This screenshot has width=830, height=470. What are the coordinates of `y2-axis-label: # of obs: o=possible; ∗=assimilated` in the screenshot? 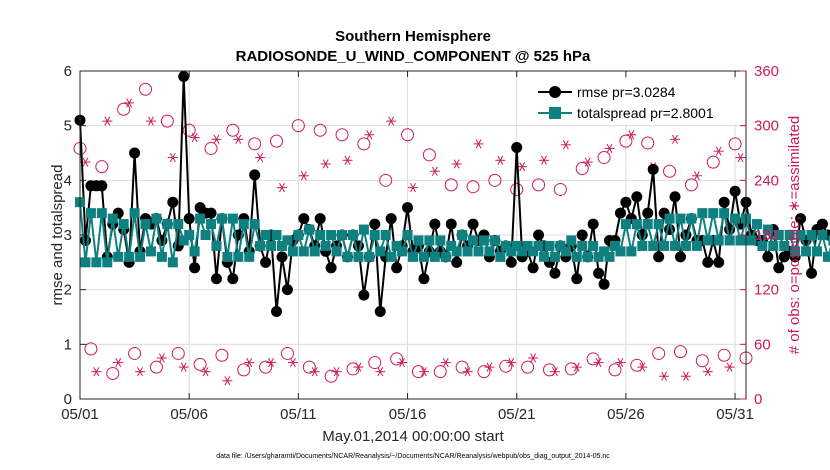 It's located at (794, 235).